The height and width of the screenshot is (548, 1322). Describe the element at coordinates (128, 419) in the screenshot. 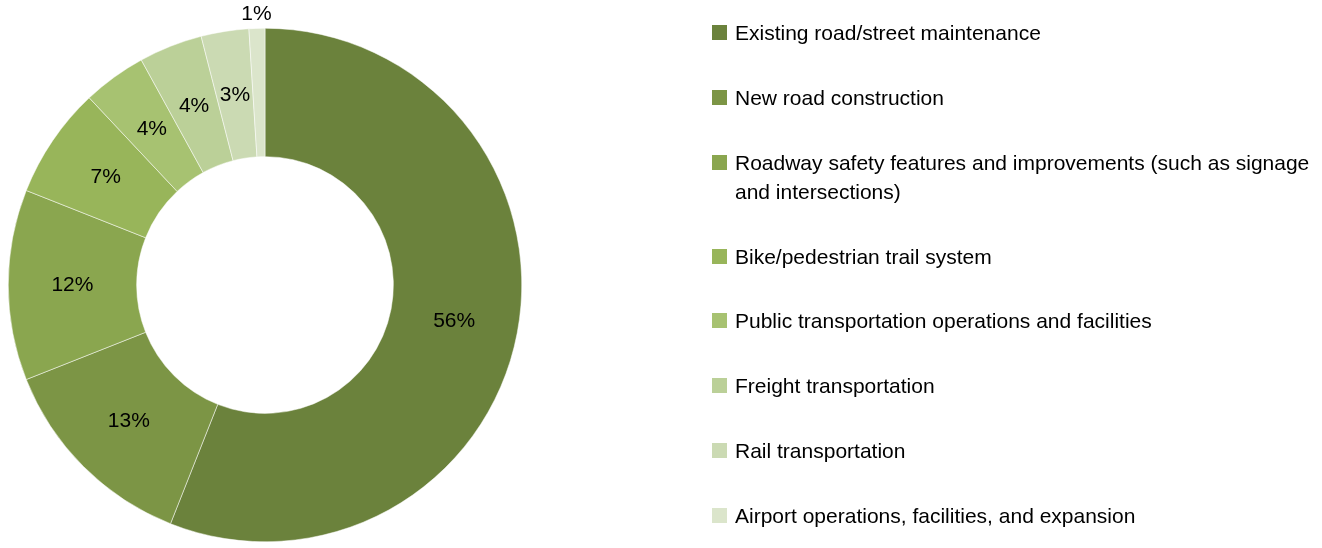

I see `data-label: 13%` at that location.